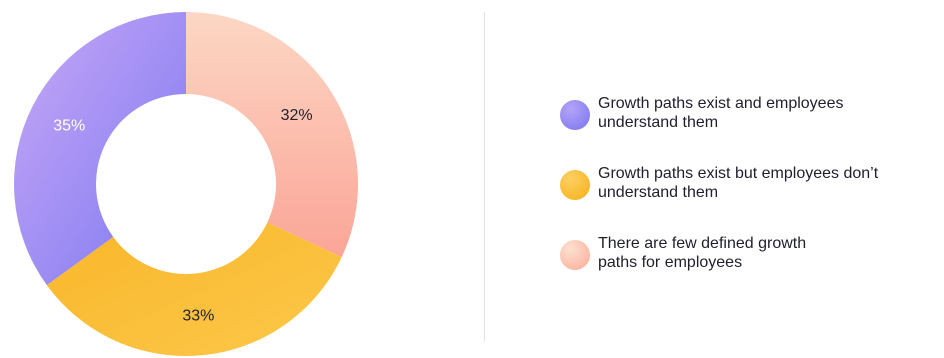 Image resolution: width=944 pixels, height=358 pixels. Describe the element at coordinates (100, 149) in the screenshot. I see `donut-slice-understand` at that location.